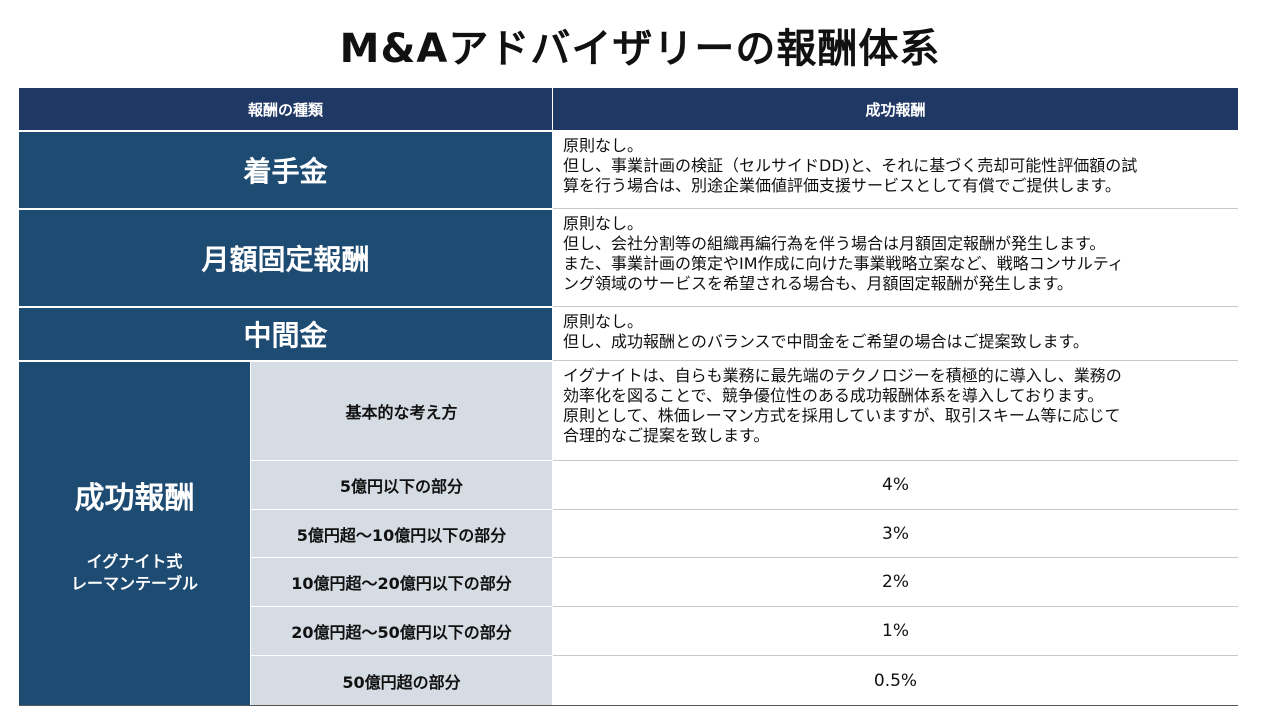 This screenshot has height=720, width=1280. I want to click on lehman-table-label-line2: レーマンテーブル, so click(134, 583).